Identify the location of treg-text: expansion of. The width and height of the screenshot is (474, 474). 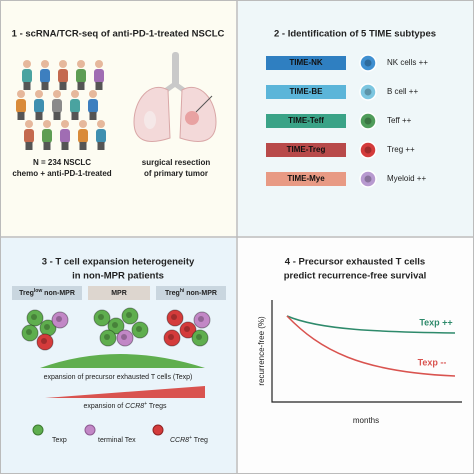
(104, 406).